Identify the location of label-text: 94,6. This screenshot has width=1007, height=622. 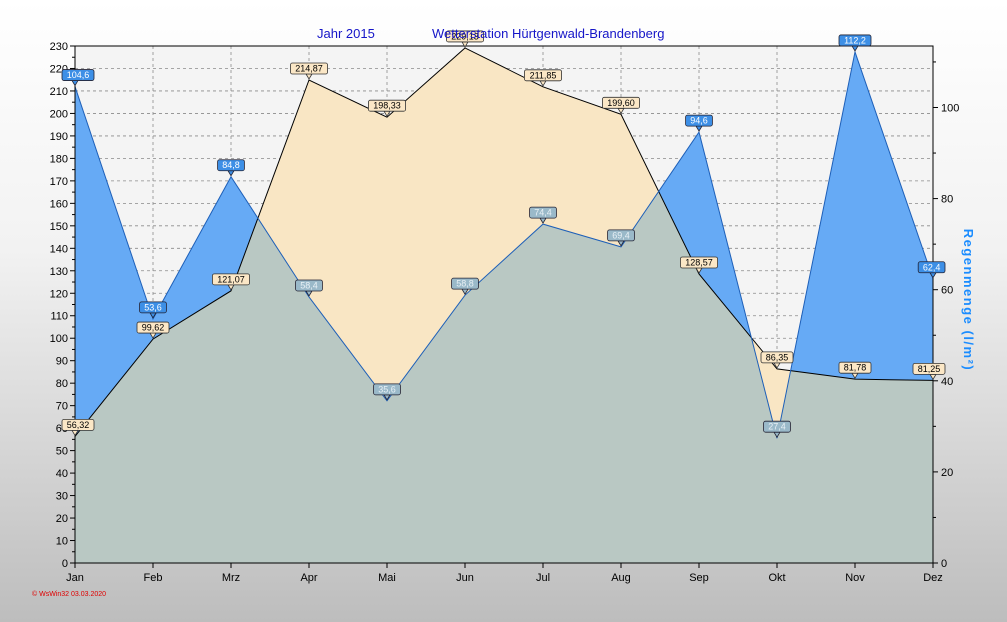
(699, 121).